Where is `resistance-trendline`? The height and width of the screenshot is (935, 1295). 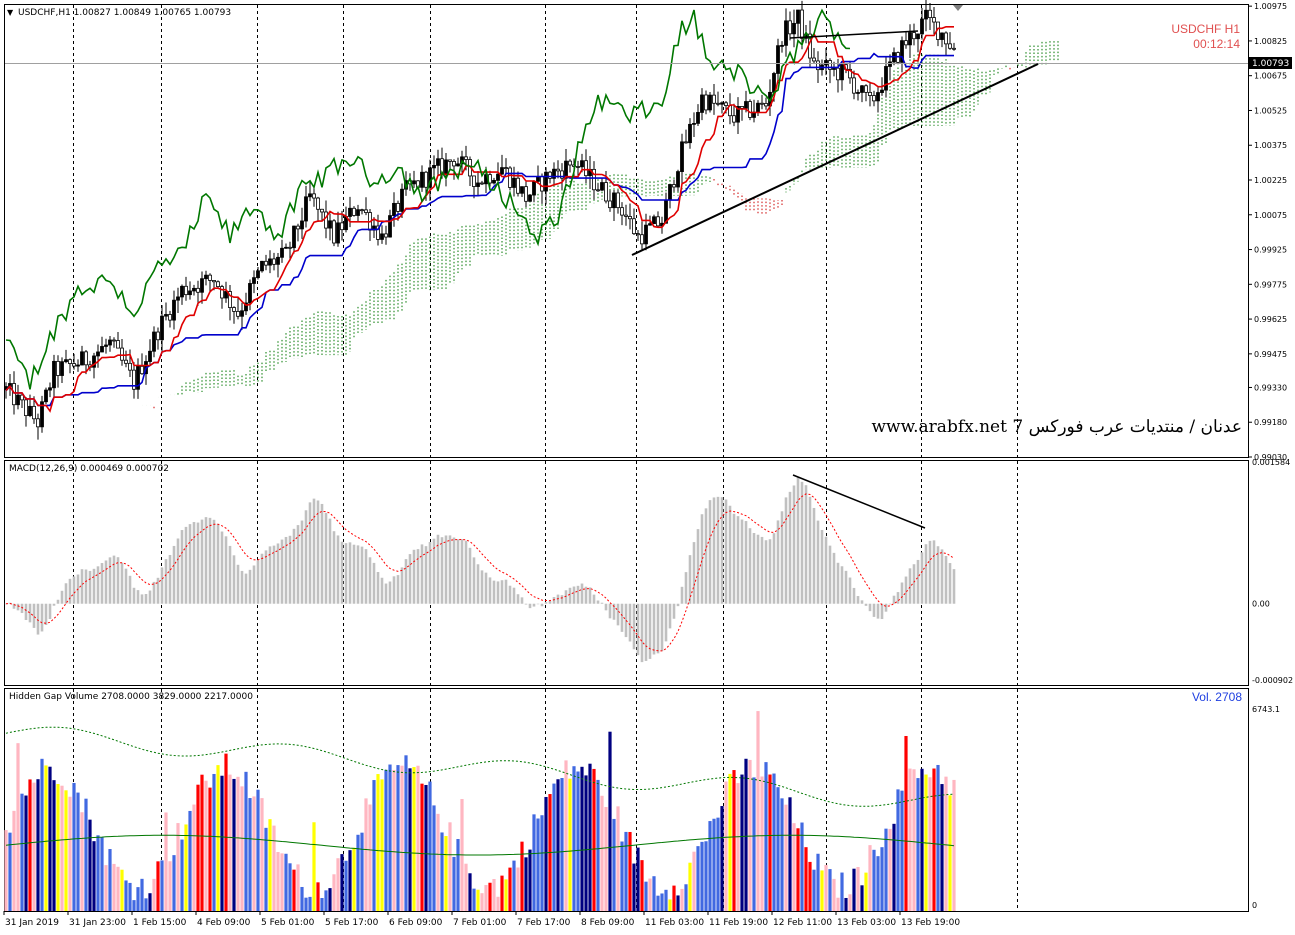
resistance-trendline is located at coordinates (854, 34).